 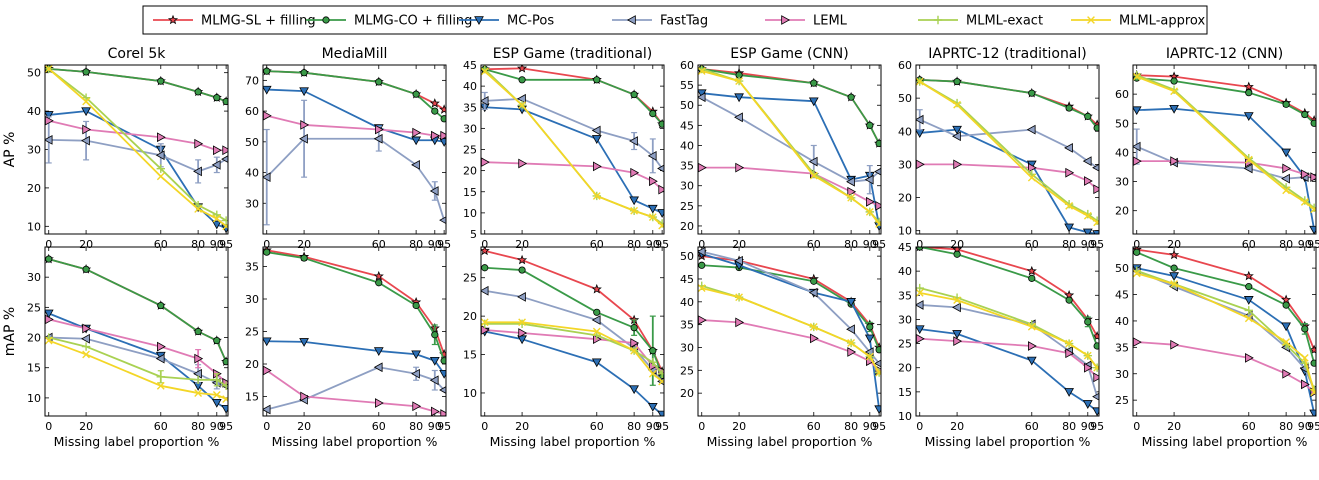 I want to click on legend-entry-label: MLML-approx, so click(x=1162, y=21).